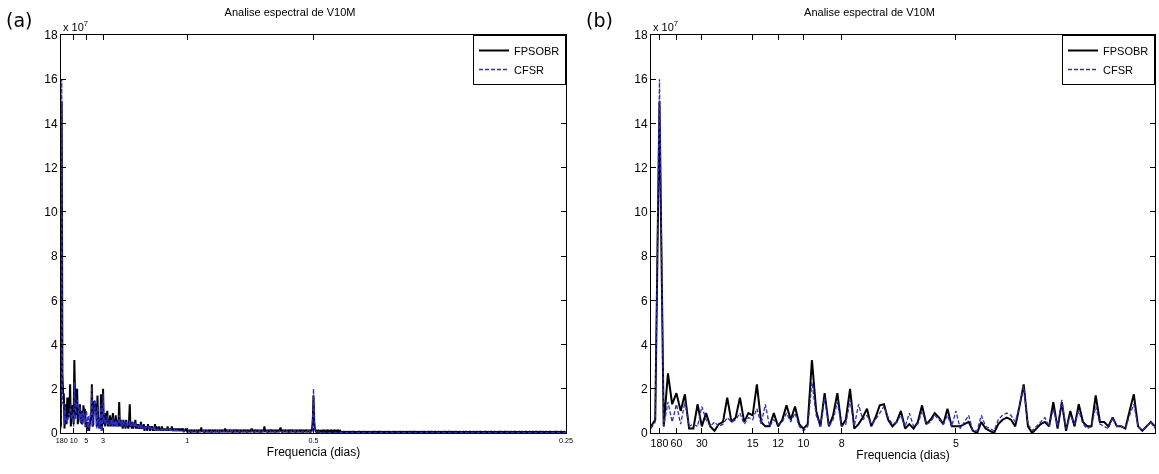  I want to click on x-tick-label: 5, so click(955, 442).